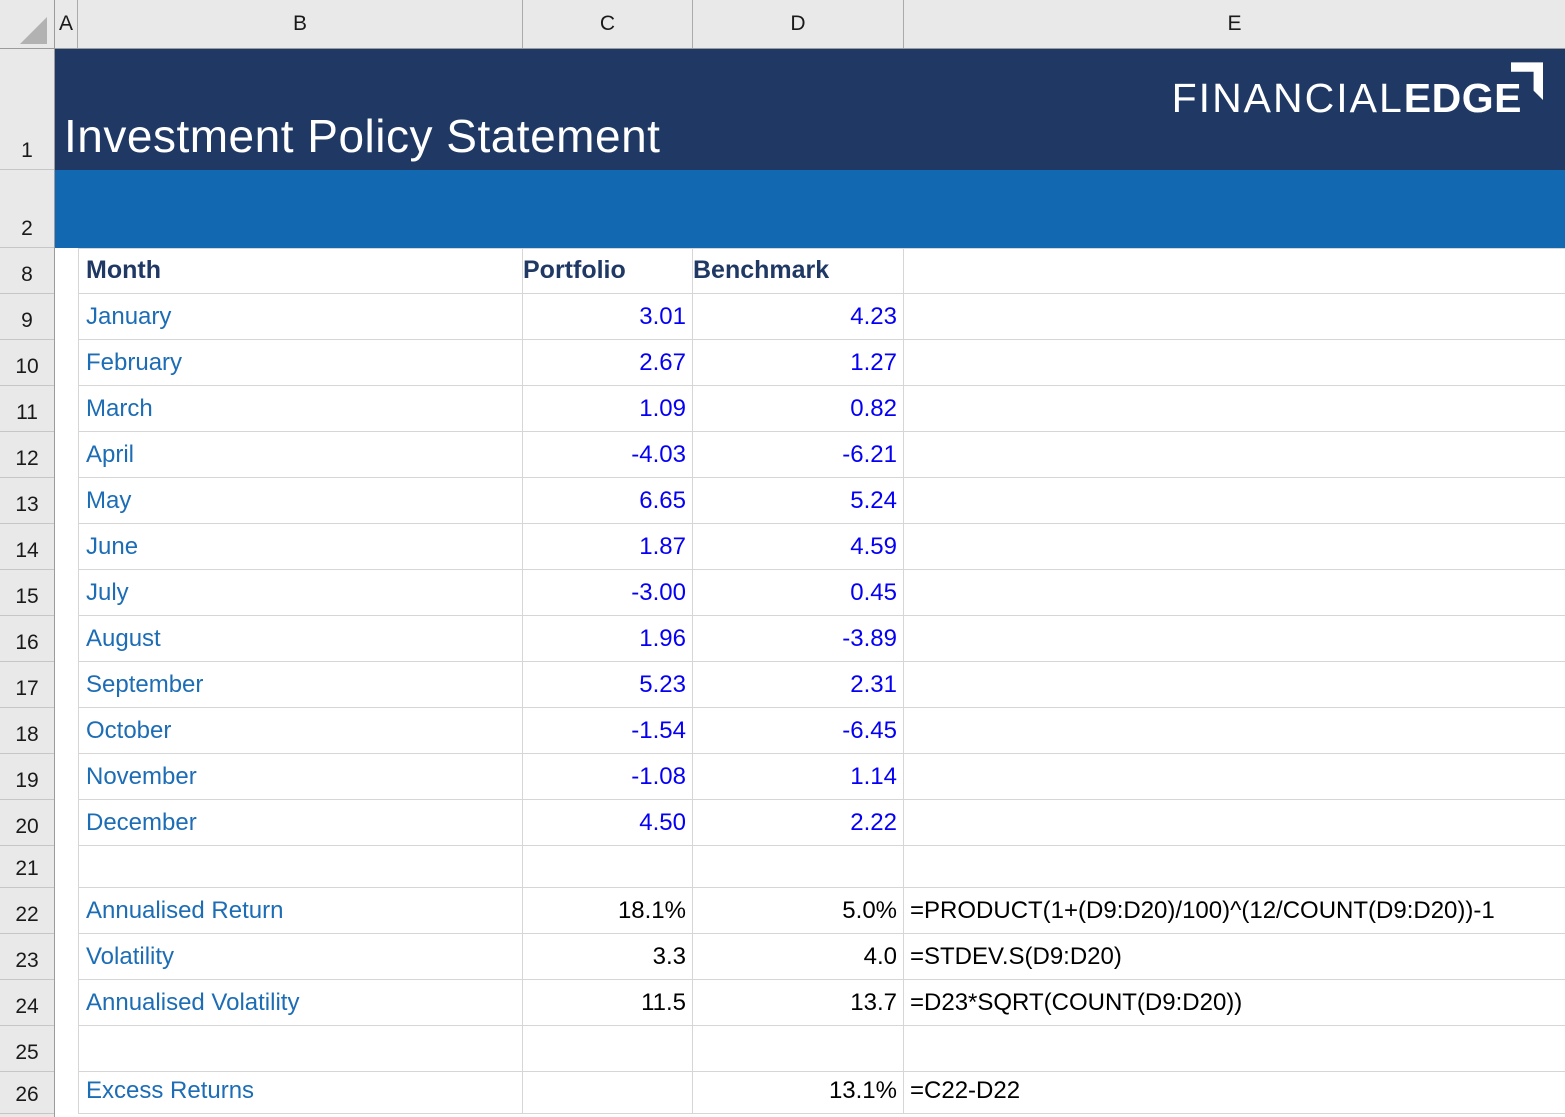  I want to click on cell-c12: -4.03, so click(608, 454).